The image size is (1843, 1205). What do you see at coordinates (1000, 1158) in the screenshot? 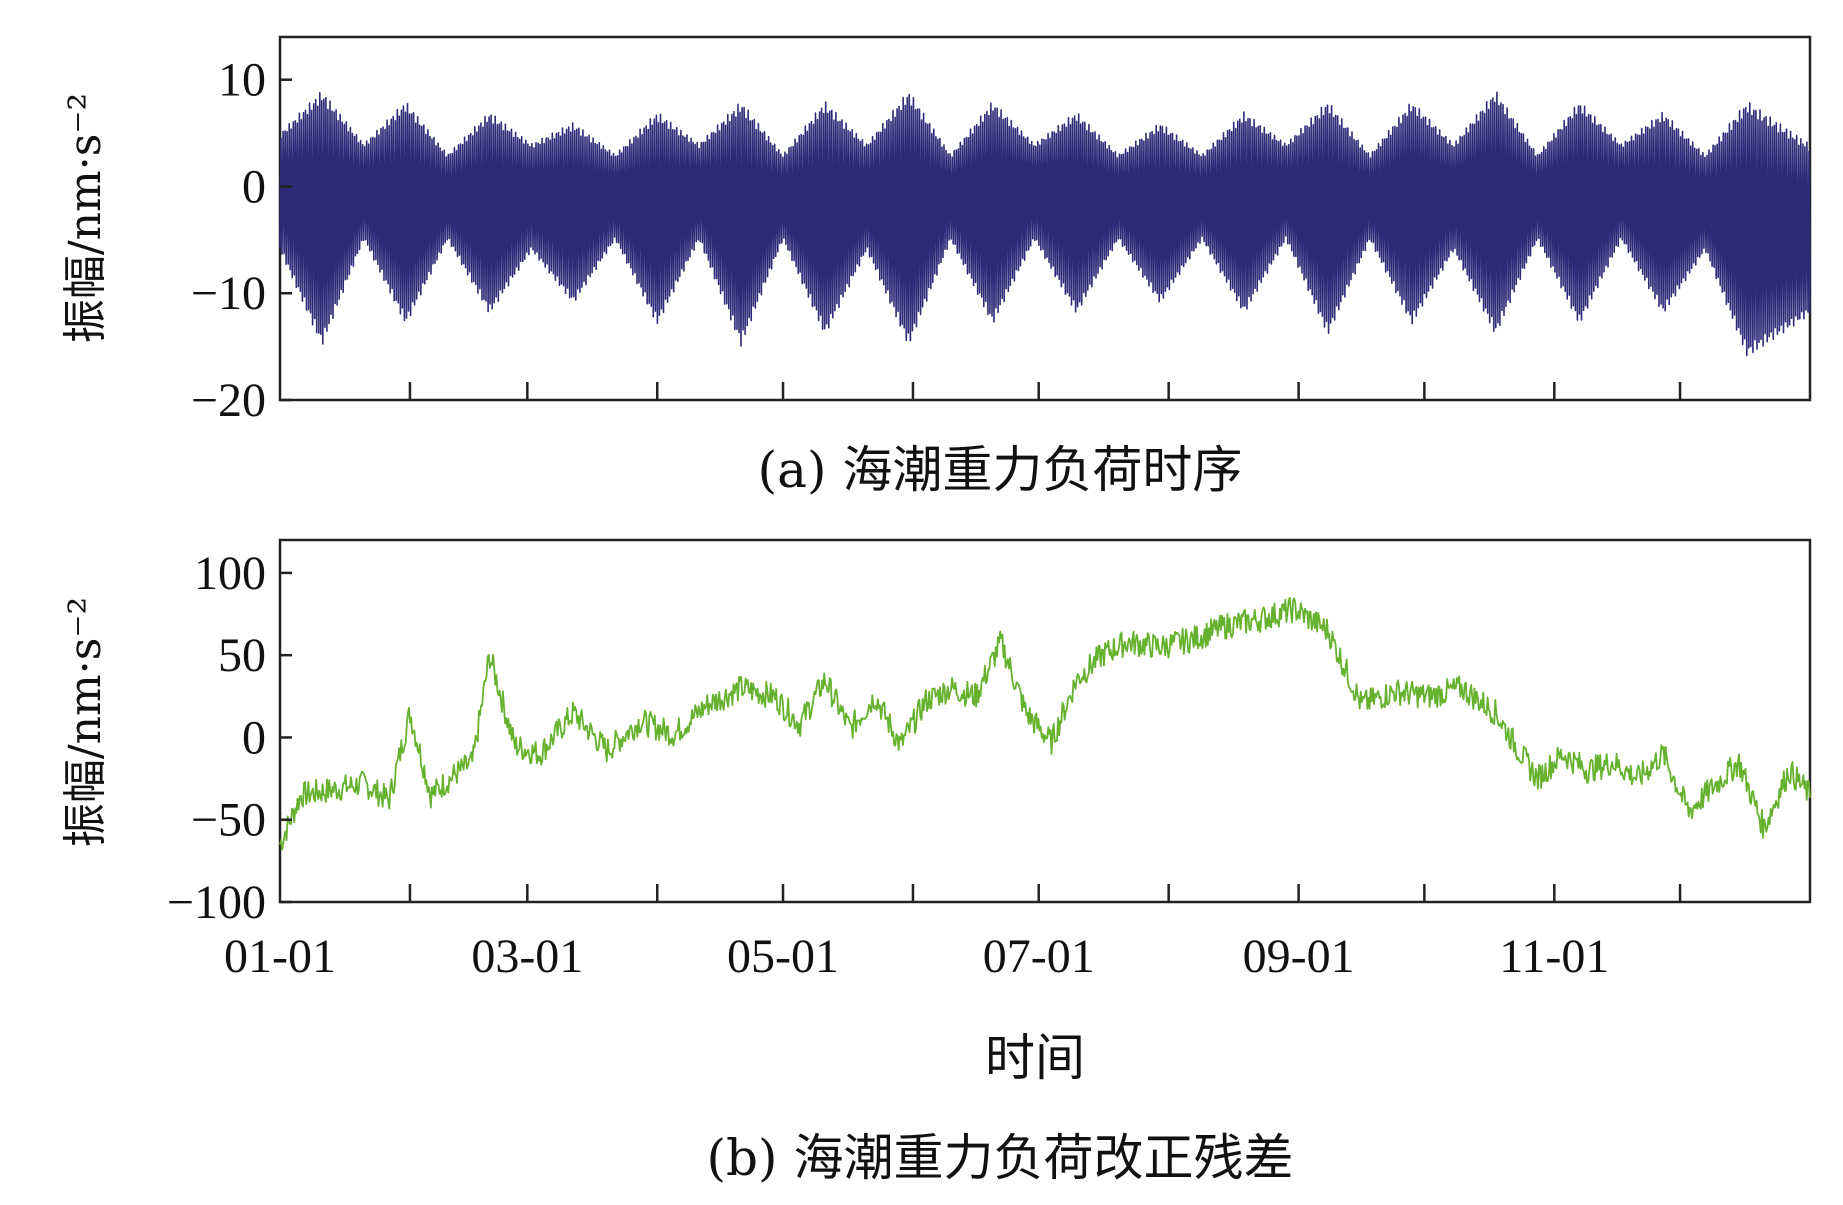
I see `panel-b-caption: (b) 海潮重力负荷改正残差` at bounding box center [1000, 1158].